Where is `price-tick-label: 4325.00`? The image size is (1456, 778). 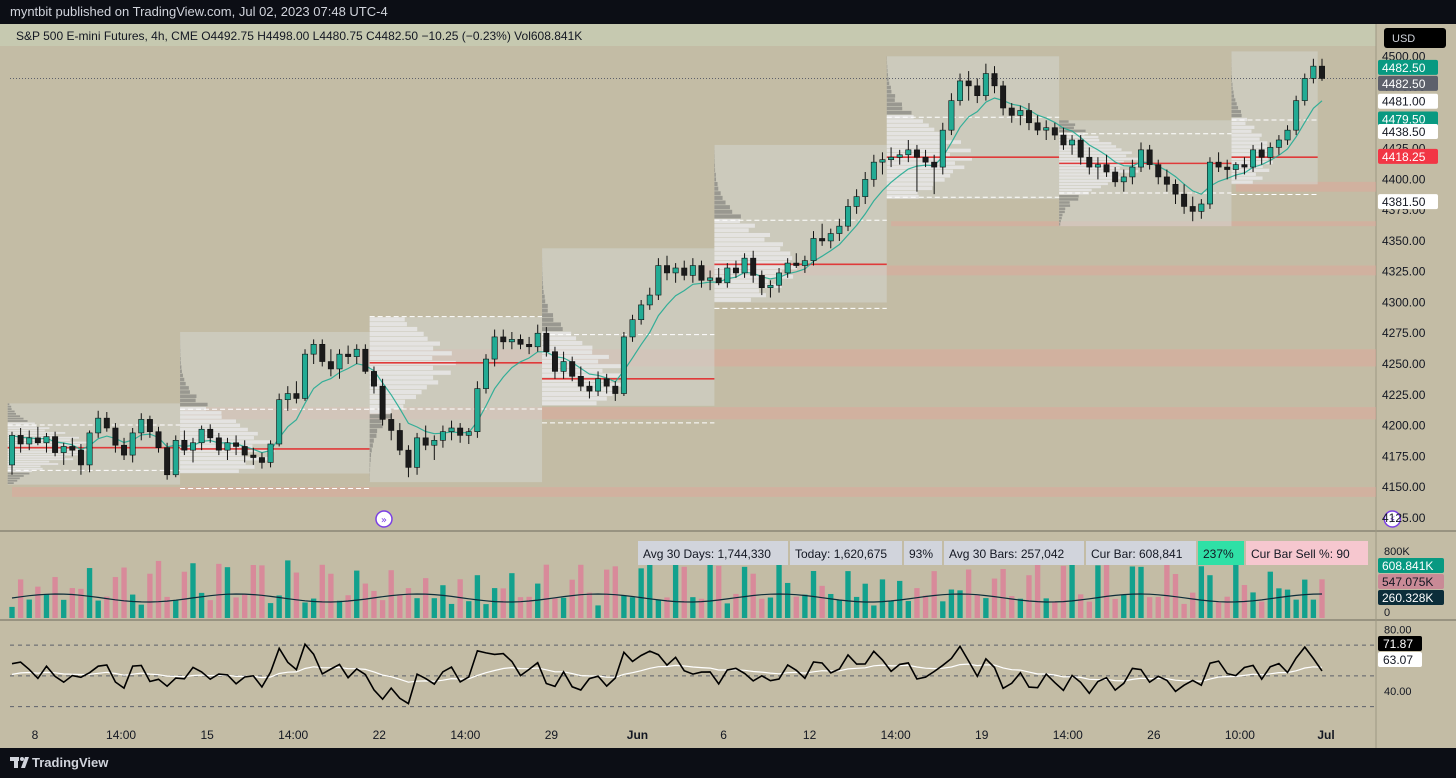 price-tick-label: 4325.00 is located at coordinates (1404, 272).